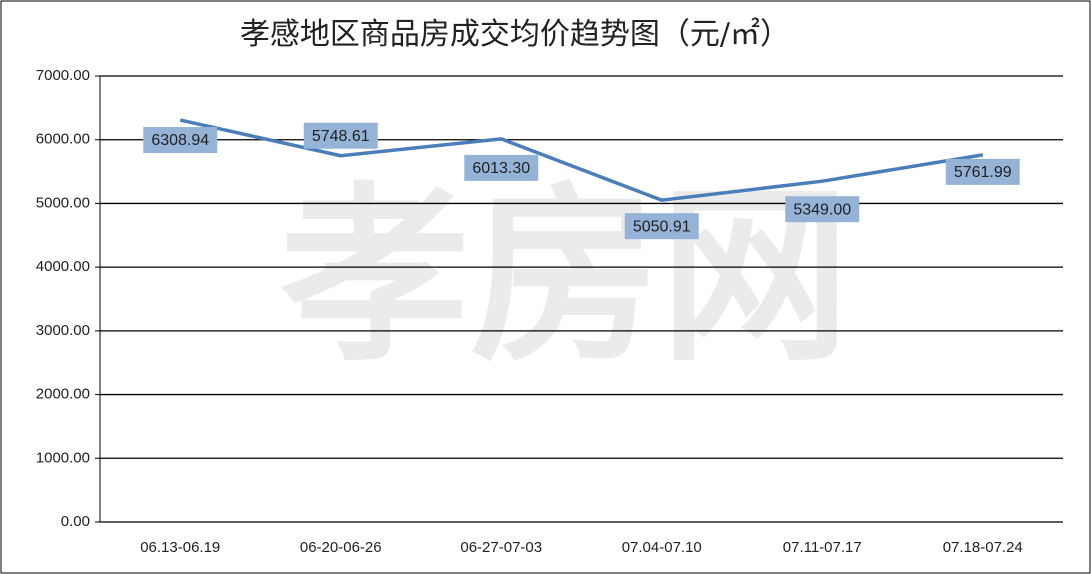 The height and width of the screenshot is (574, 1091). I want to click on x-tick-label: 07.18-07.24, so click(983, 547).